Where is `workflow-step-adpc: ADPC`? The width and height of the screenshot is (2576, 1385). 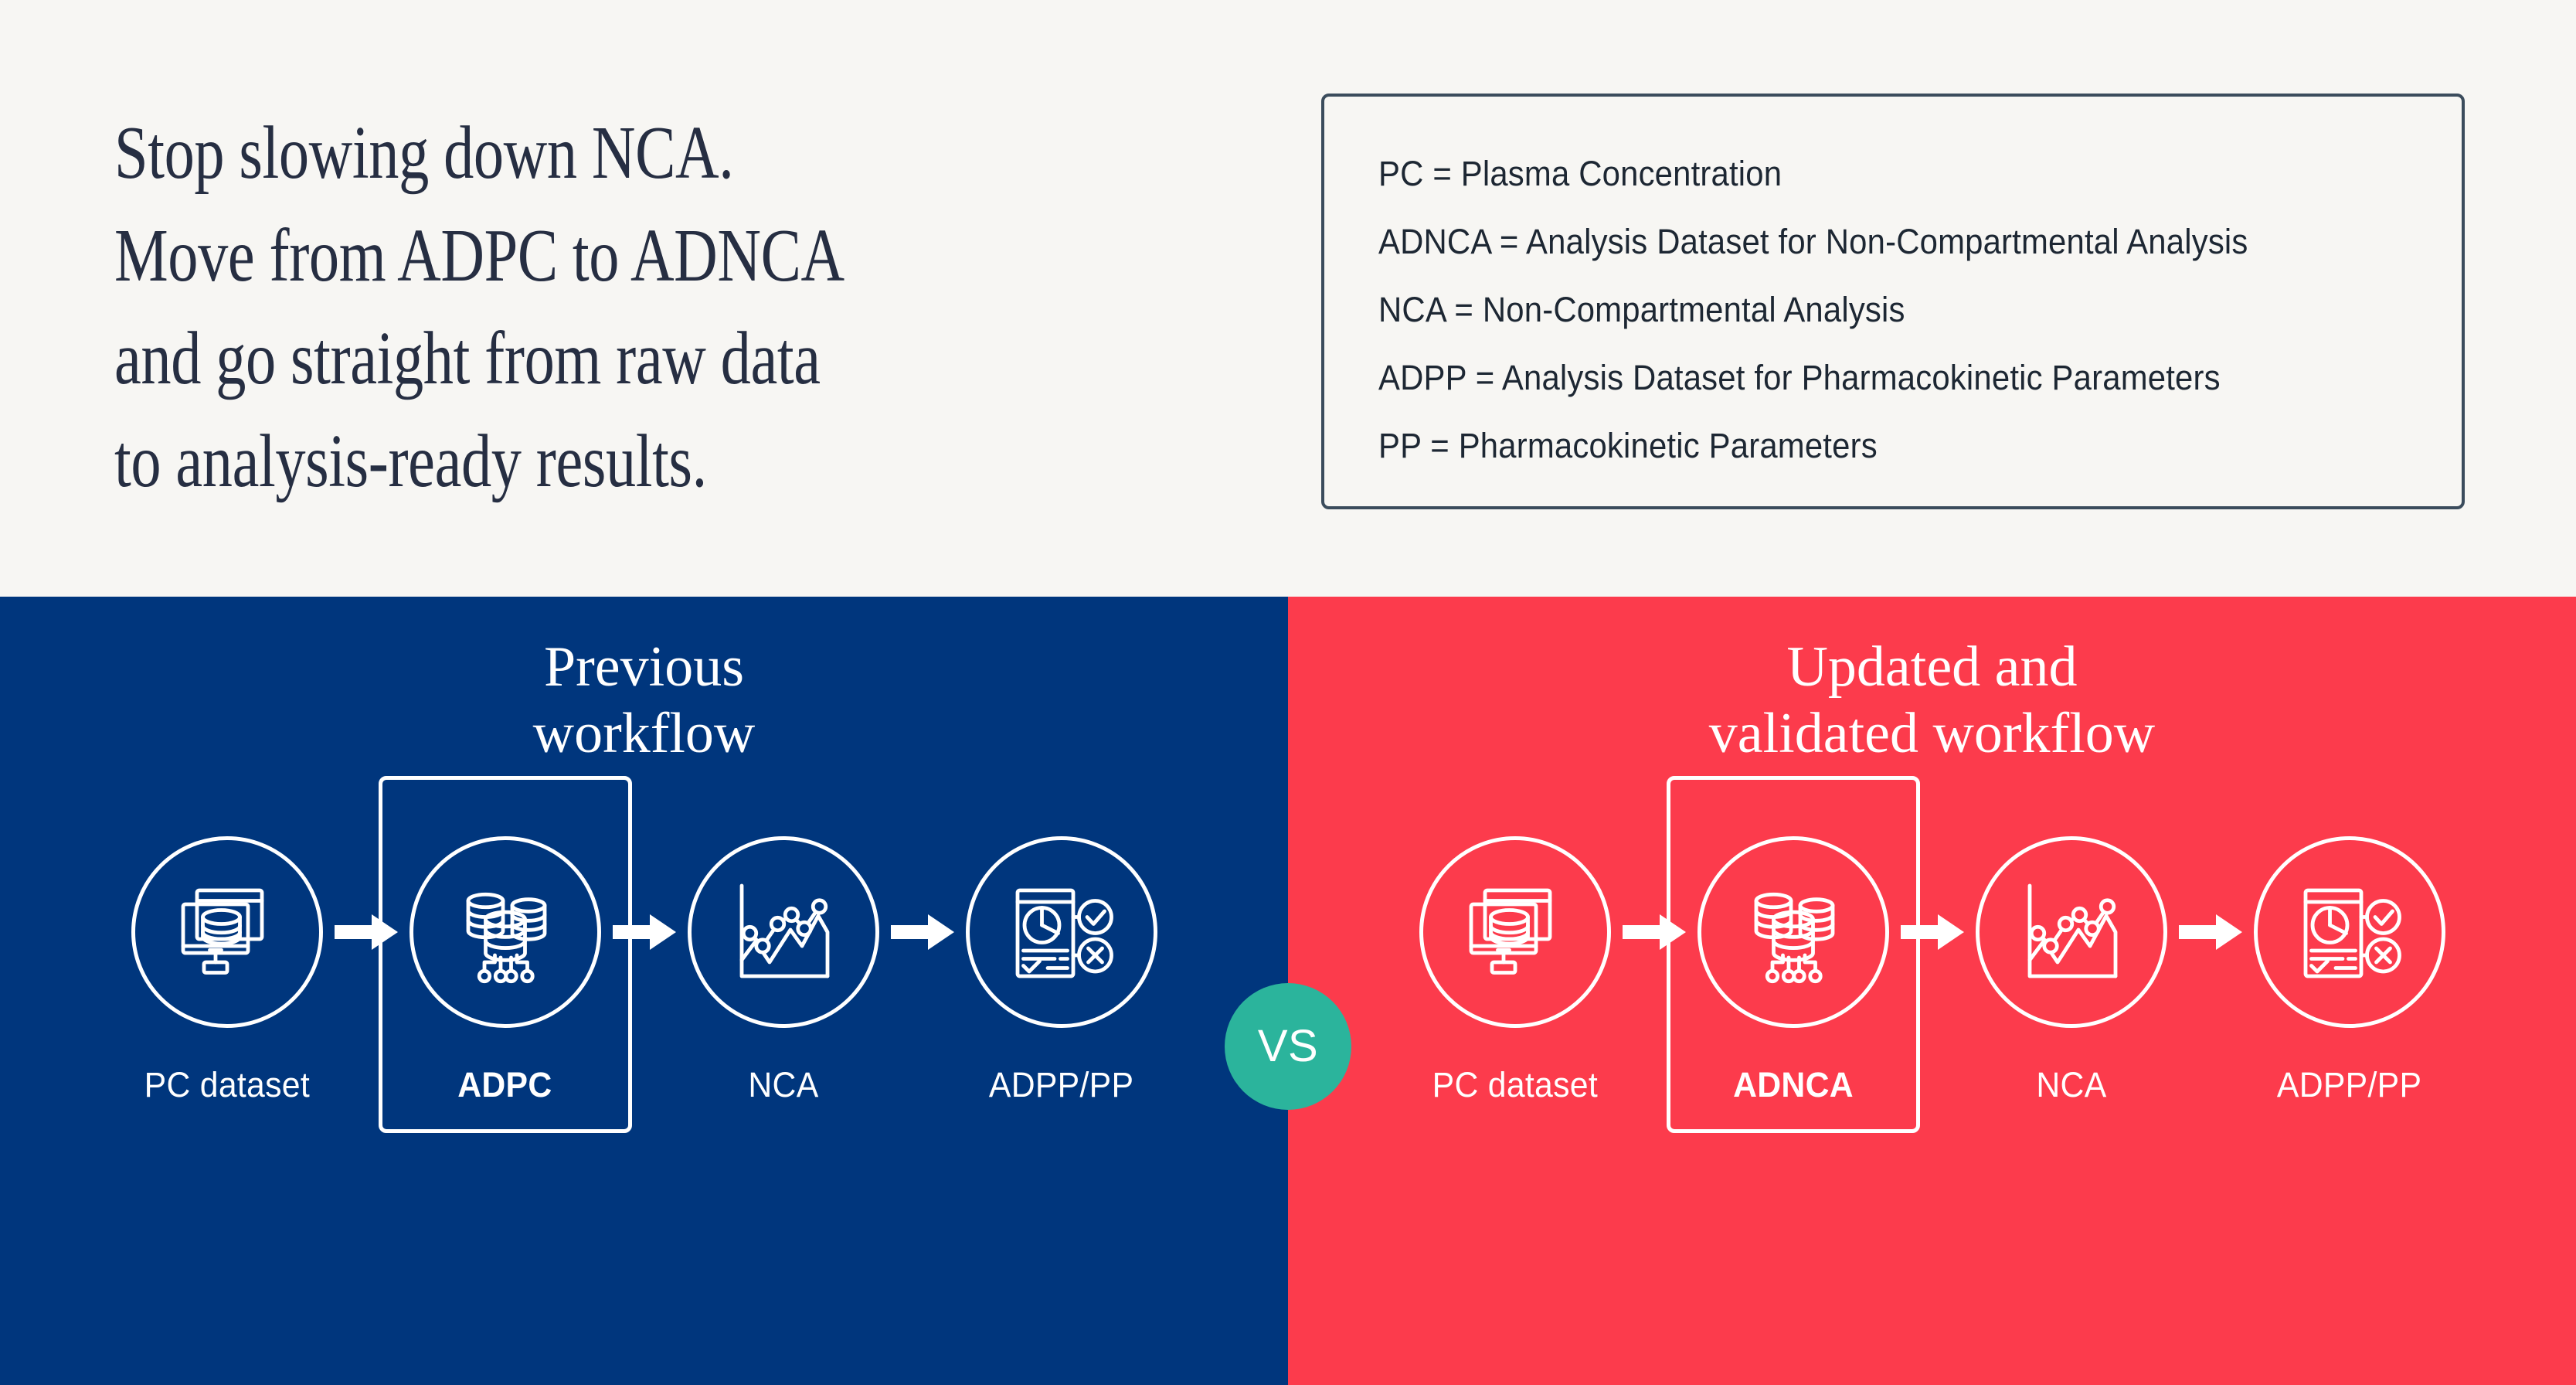 workflow-step-adpc: ADPC is located at coordinates (505, 954).